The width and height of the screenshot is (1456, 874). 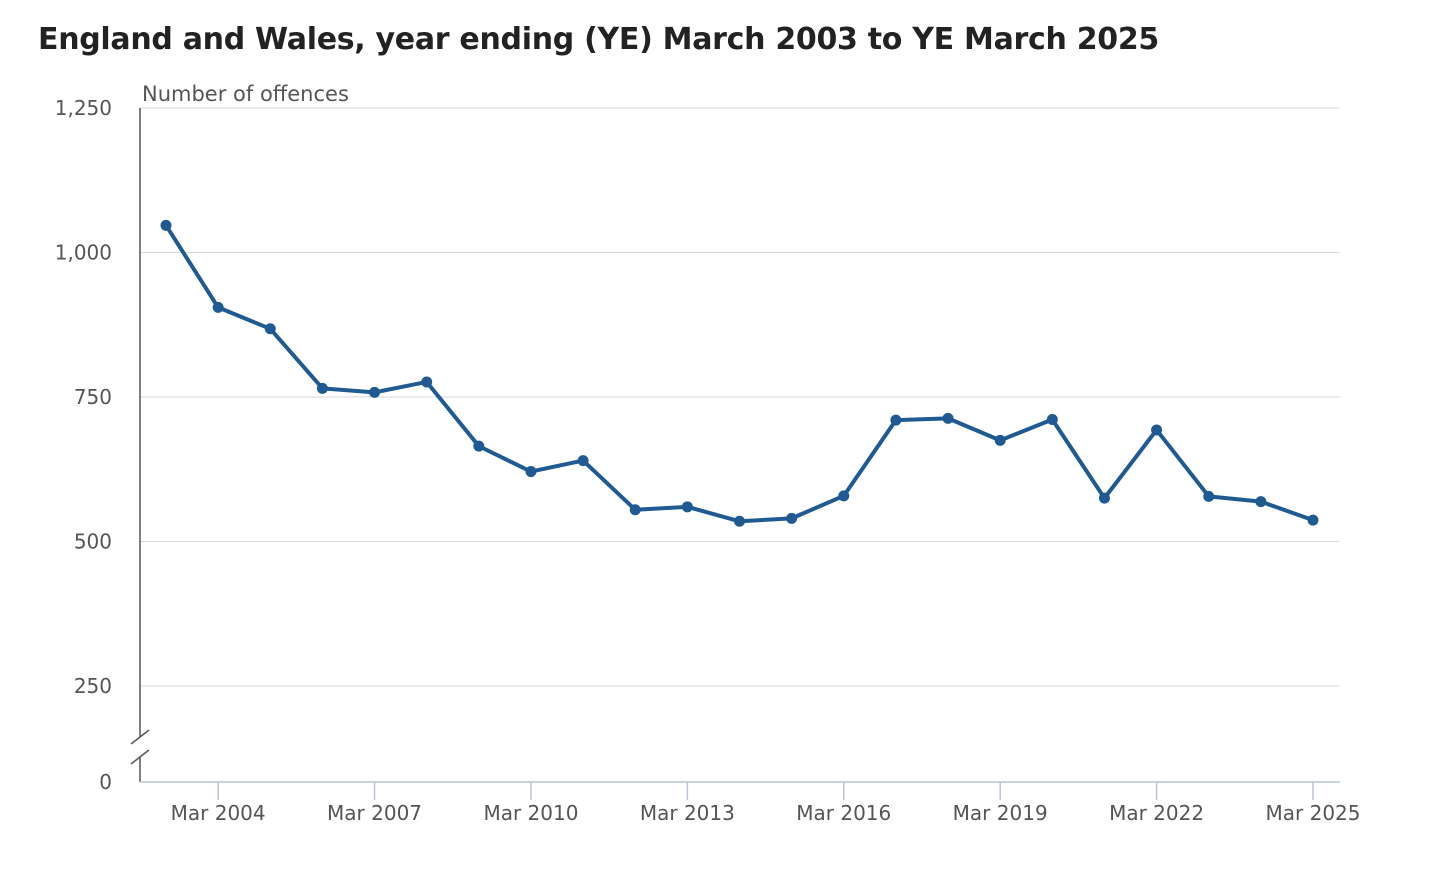 I want to click on x-tick-label: Mar 2019, so click(x=1000, y=813).